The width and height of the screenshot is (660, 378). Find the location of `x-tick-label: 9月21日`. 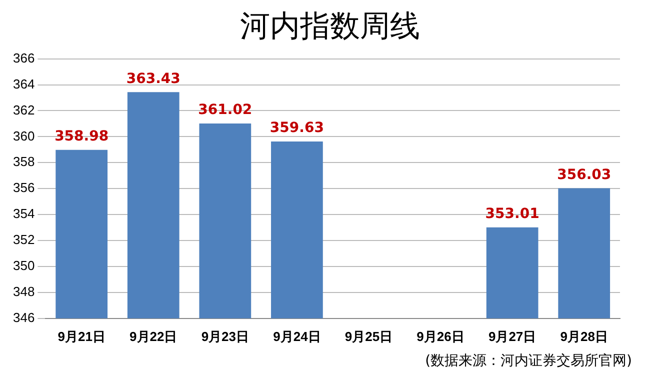

x-tick-label: 9月21日 is located at coordinates (82, 336).